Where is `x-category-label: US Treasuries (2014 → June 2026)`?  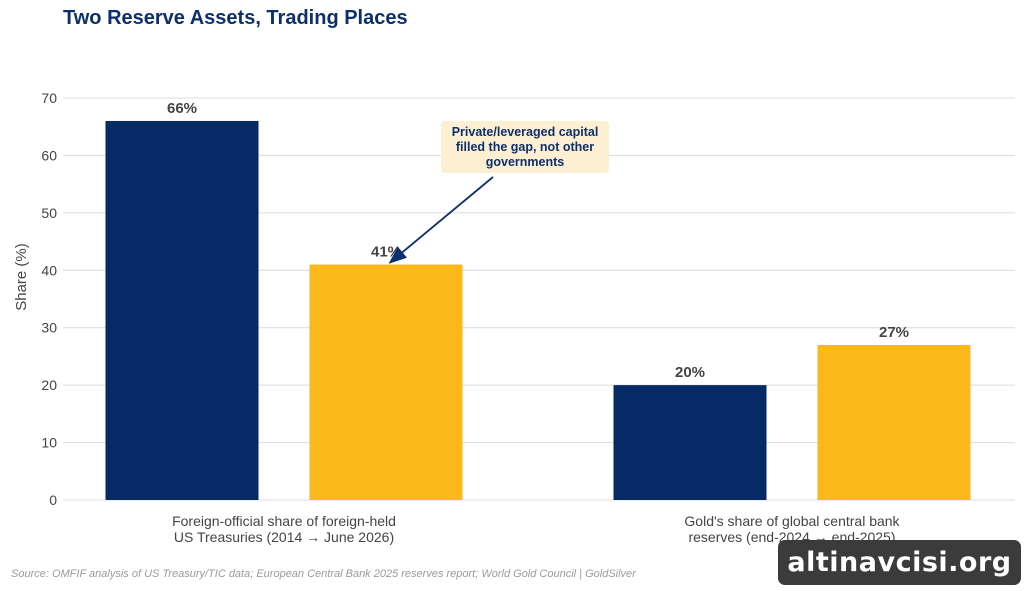
x-category-label: US Treasuries (2014 → June 2026) is located at coordinates (284, 537).